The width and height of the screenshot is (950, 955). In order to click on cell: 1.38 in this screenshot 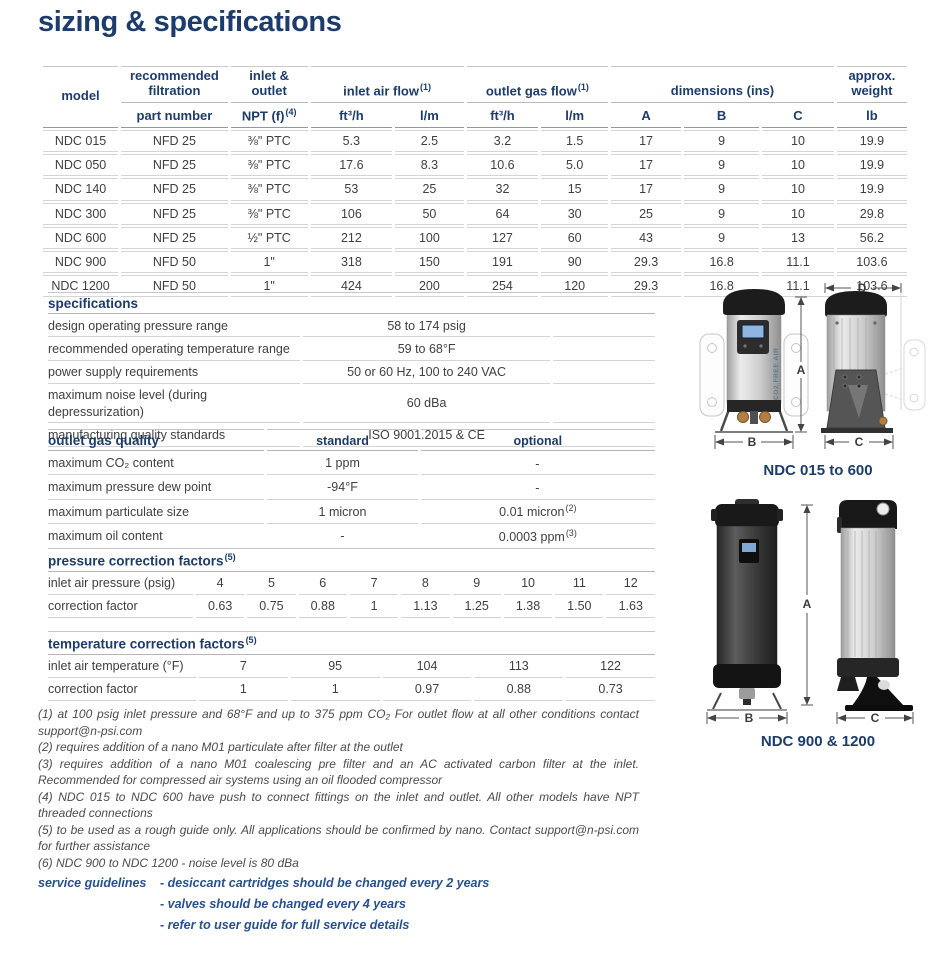, I will do `click(528, 607)`.